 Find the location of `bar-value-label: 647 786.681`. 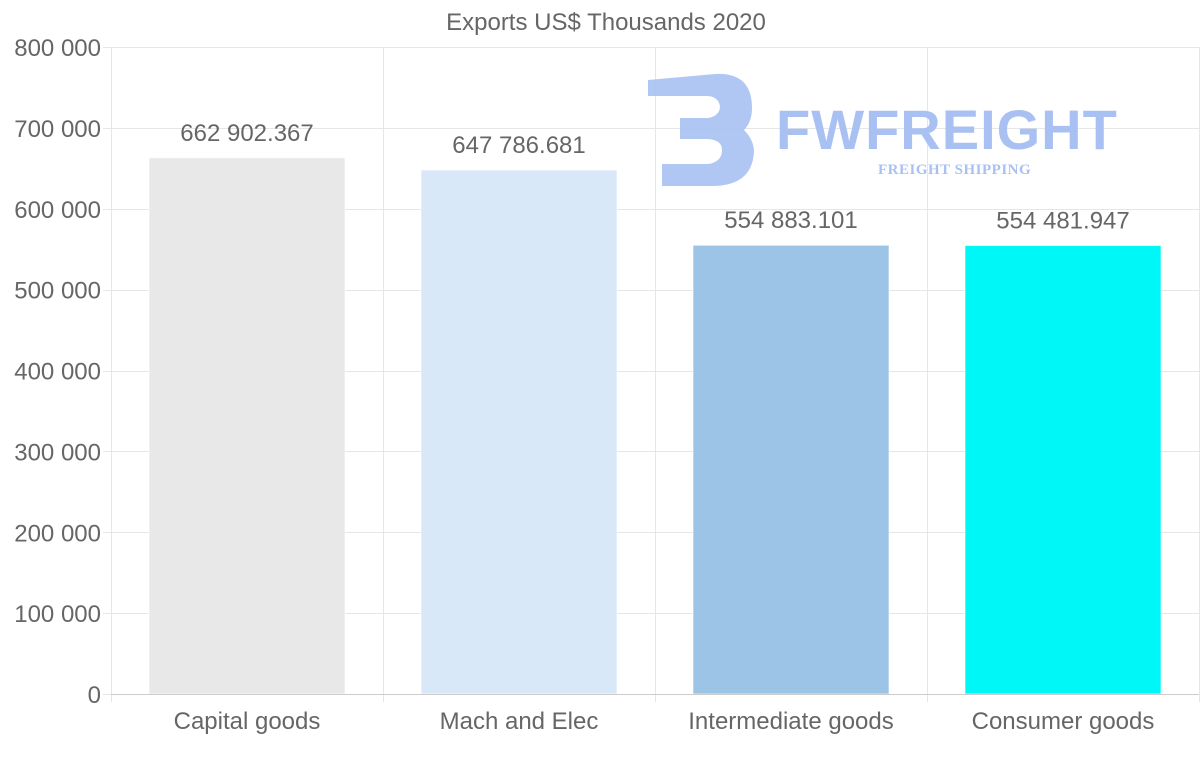

bar-value-label: 647 786.681 is located at coordinates (518, 145).